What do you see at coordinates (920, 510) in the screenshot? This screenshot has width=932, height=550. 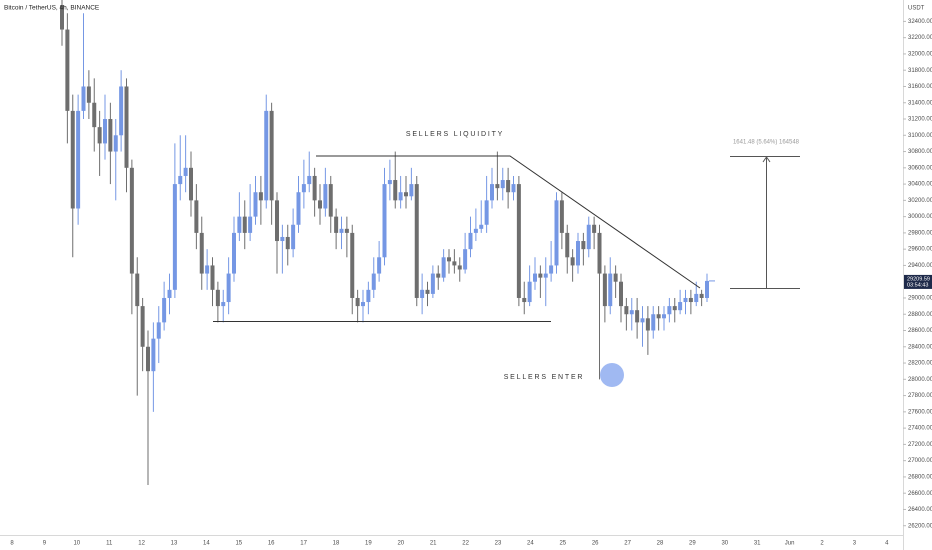 I see `y-tick-label: 26400.00` at bounding box center [920, 510].